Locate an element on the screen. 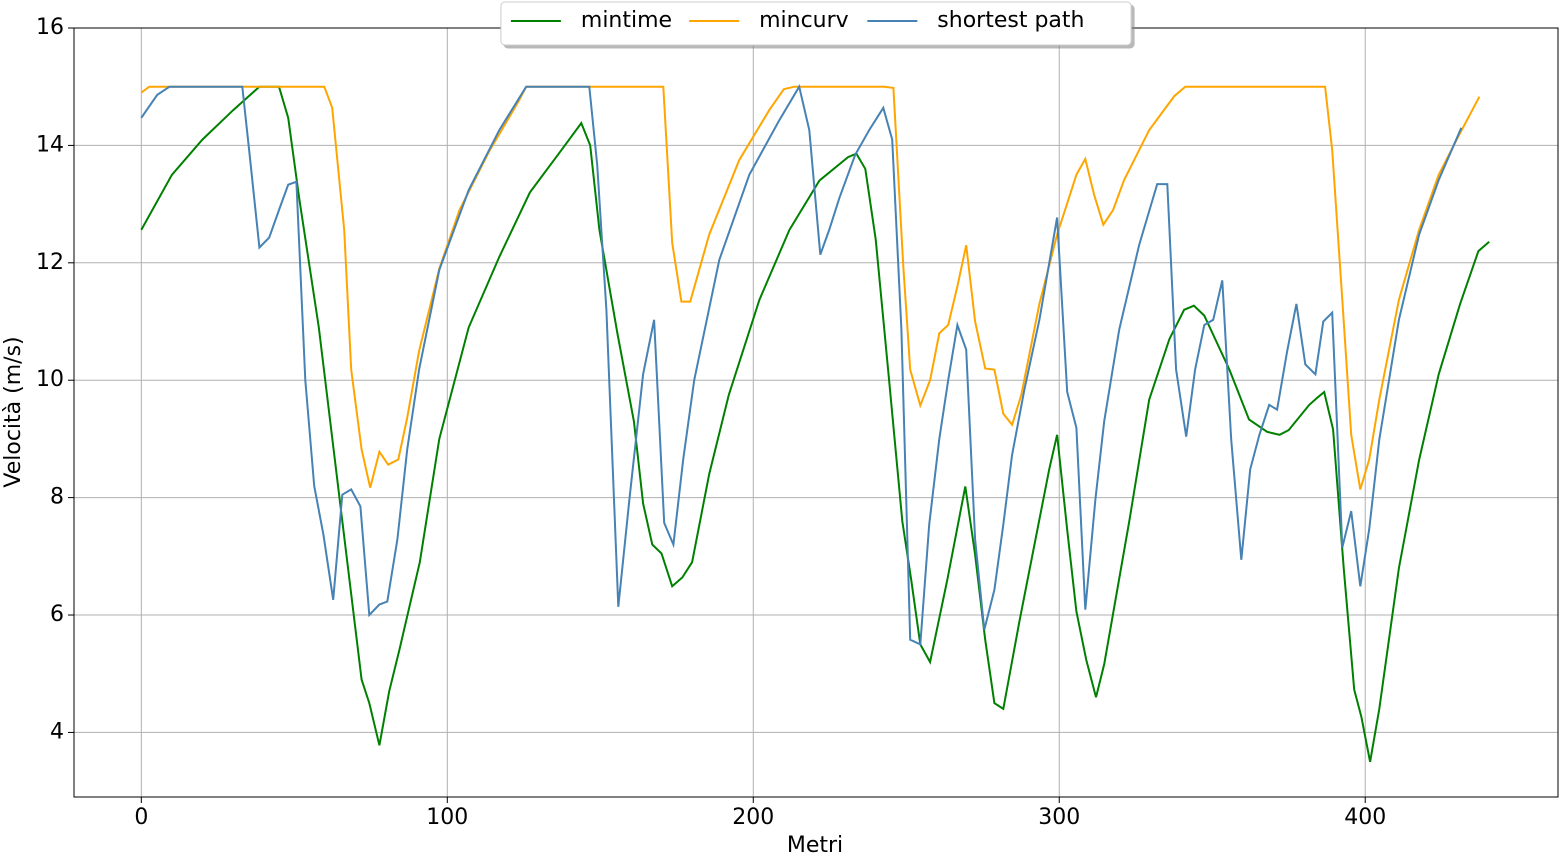 The image size is (1560, 855). x-tick-label: 100 is located at coordinates (447, 817).